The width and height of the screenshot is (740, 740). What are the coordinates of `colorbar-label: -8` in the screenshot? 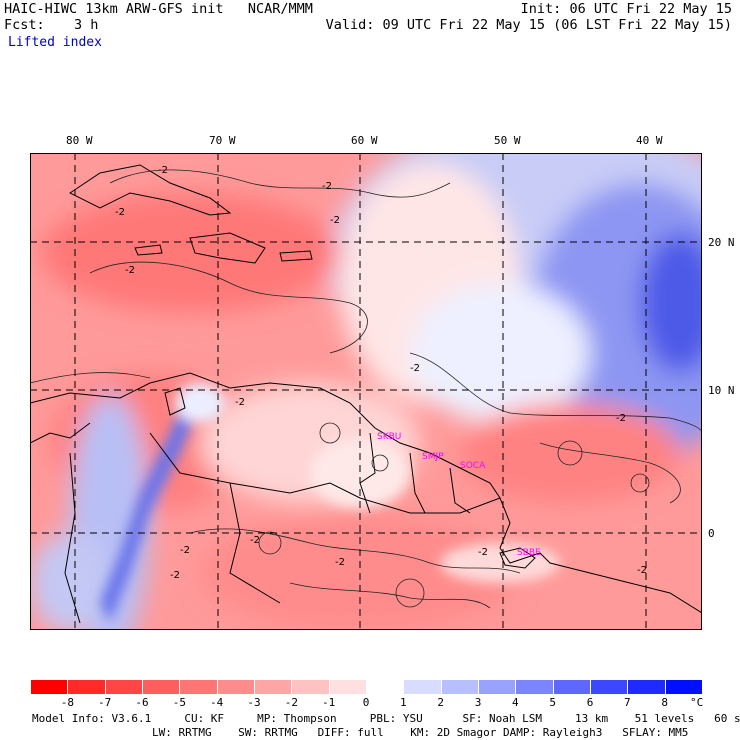 It's located at (67, 702).